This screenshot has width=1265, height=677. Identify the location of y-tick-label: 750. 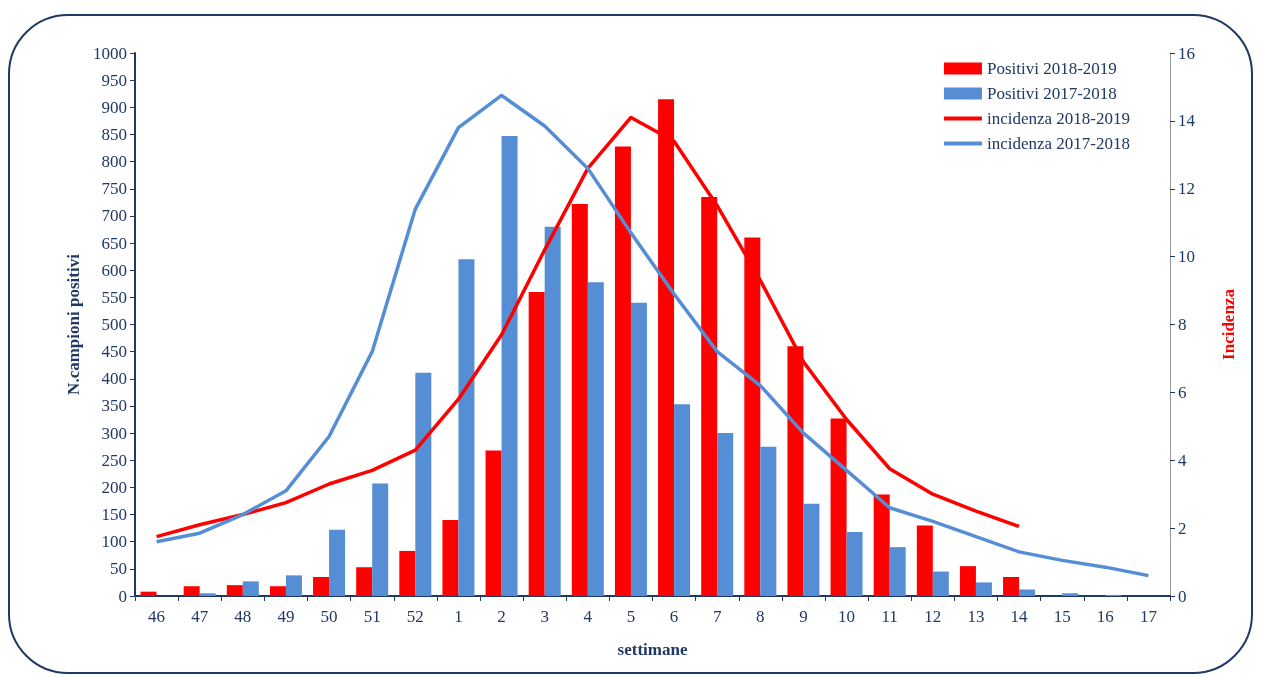
(114, 189).